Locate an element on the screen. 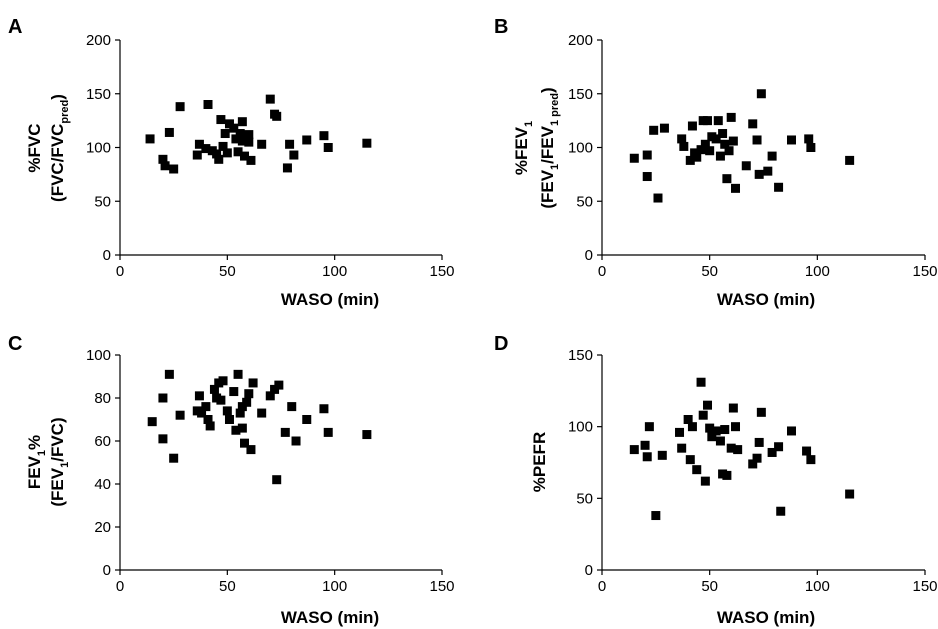  y-tick-label: 0 is located at coordinates (589, 255).